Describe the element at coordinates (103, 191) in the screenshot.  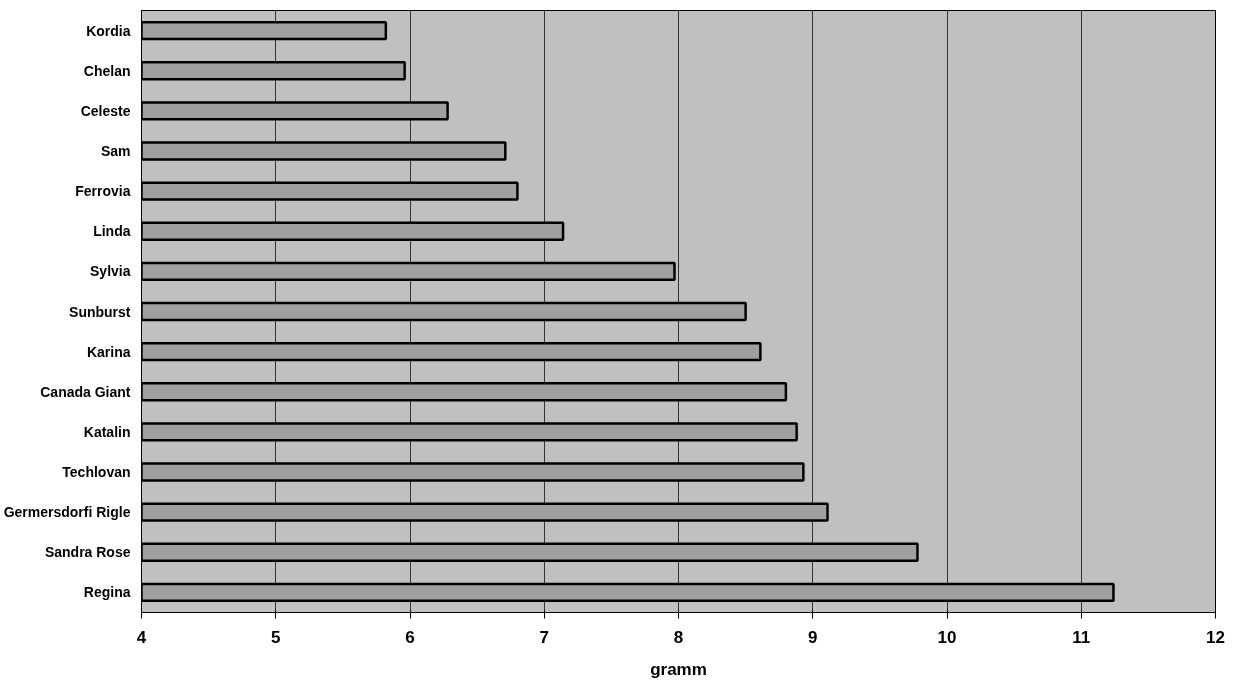
I see `y-tick-label: Ferrovia` at that location.